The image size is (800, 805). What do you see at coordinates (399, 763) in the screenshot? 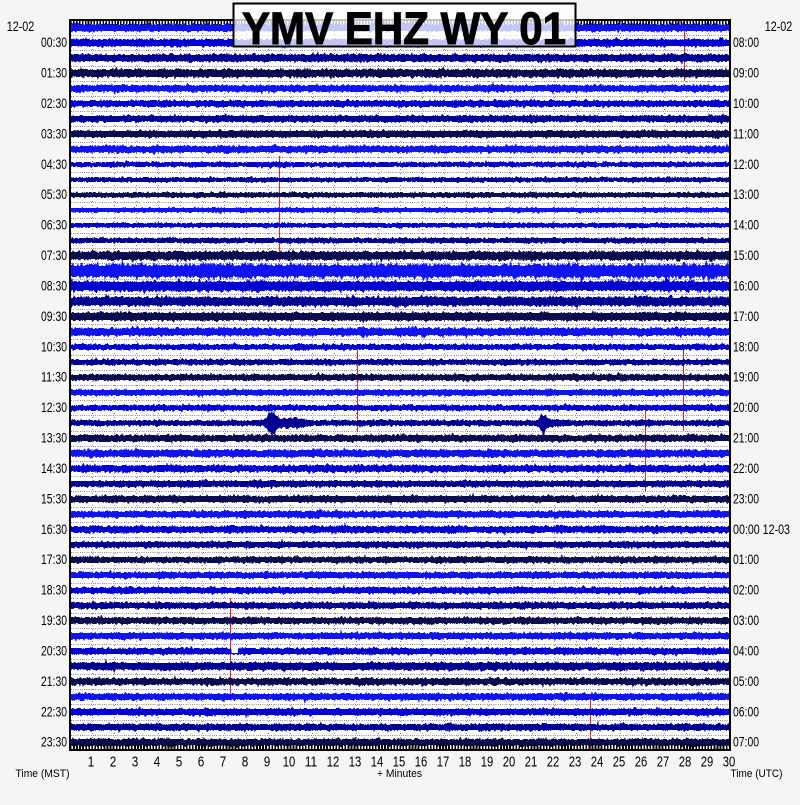
I see `svg-text: 15` at bounding box center [399, 763].